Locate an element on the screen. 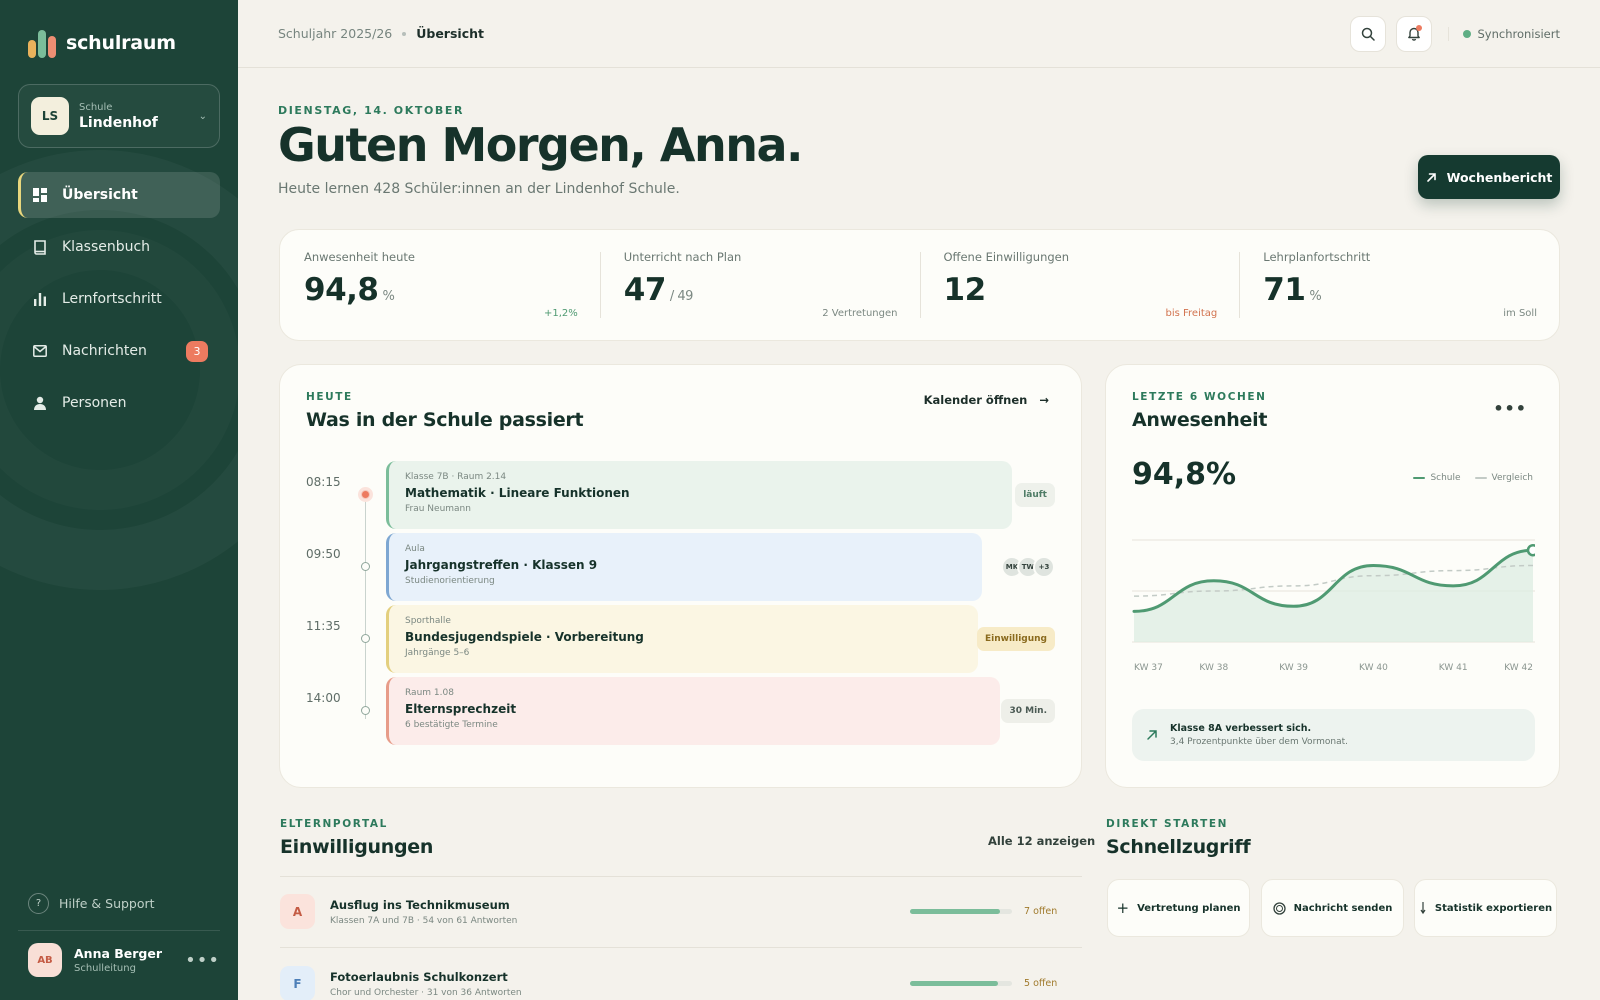 The width and height of the screenshot is (1600, 1000). kpi-attendance: Anwesenheit heute 94,8% +1,2% is located at coordinates (440, 285).